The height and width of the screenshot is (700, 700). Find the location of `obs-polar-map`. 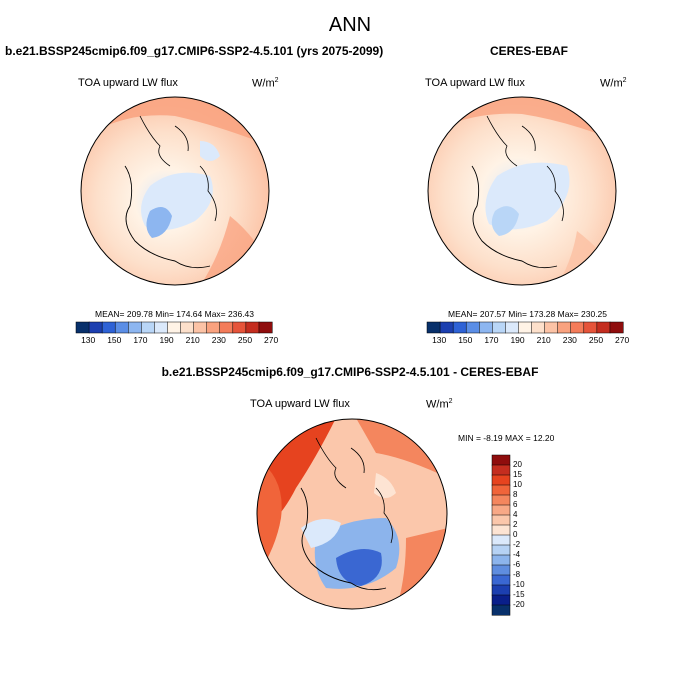

obs-polar-map is located at coordinates (522, 191).